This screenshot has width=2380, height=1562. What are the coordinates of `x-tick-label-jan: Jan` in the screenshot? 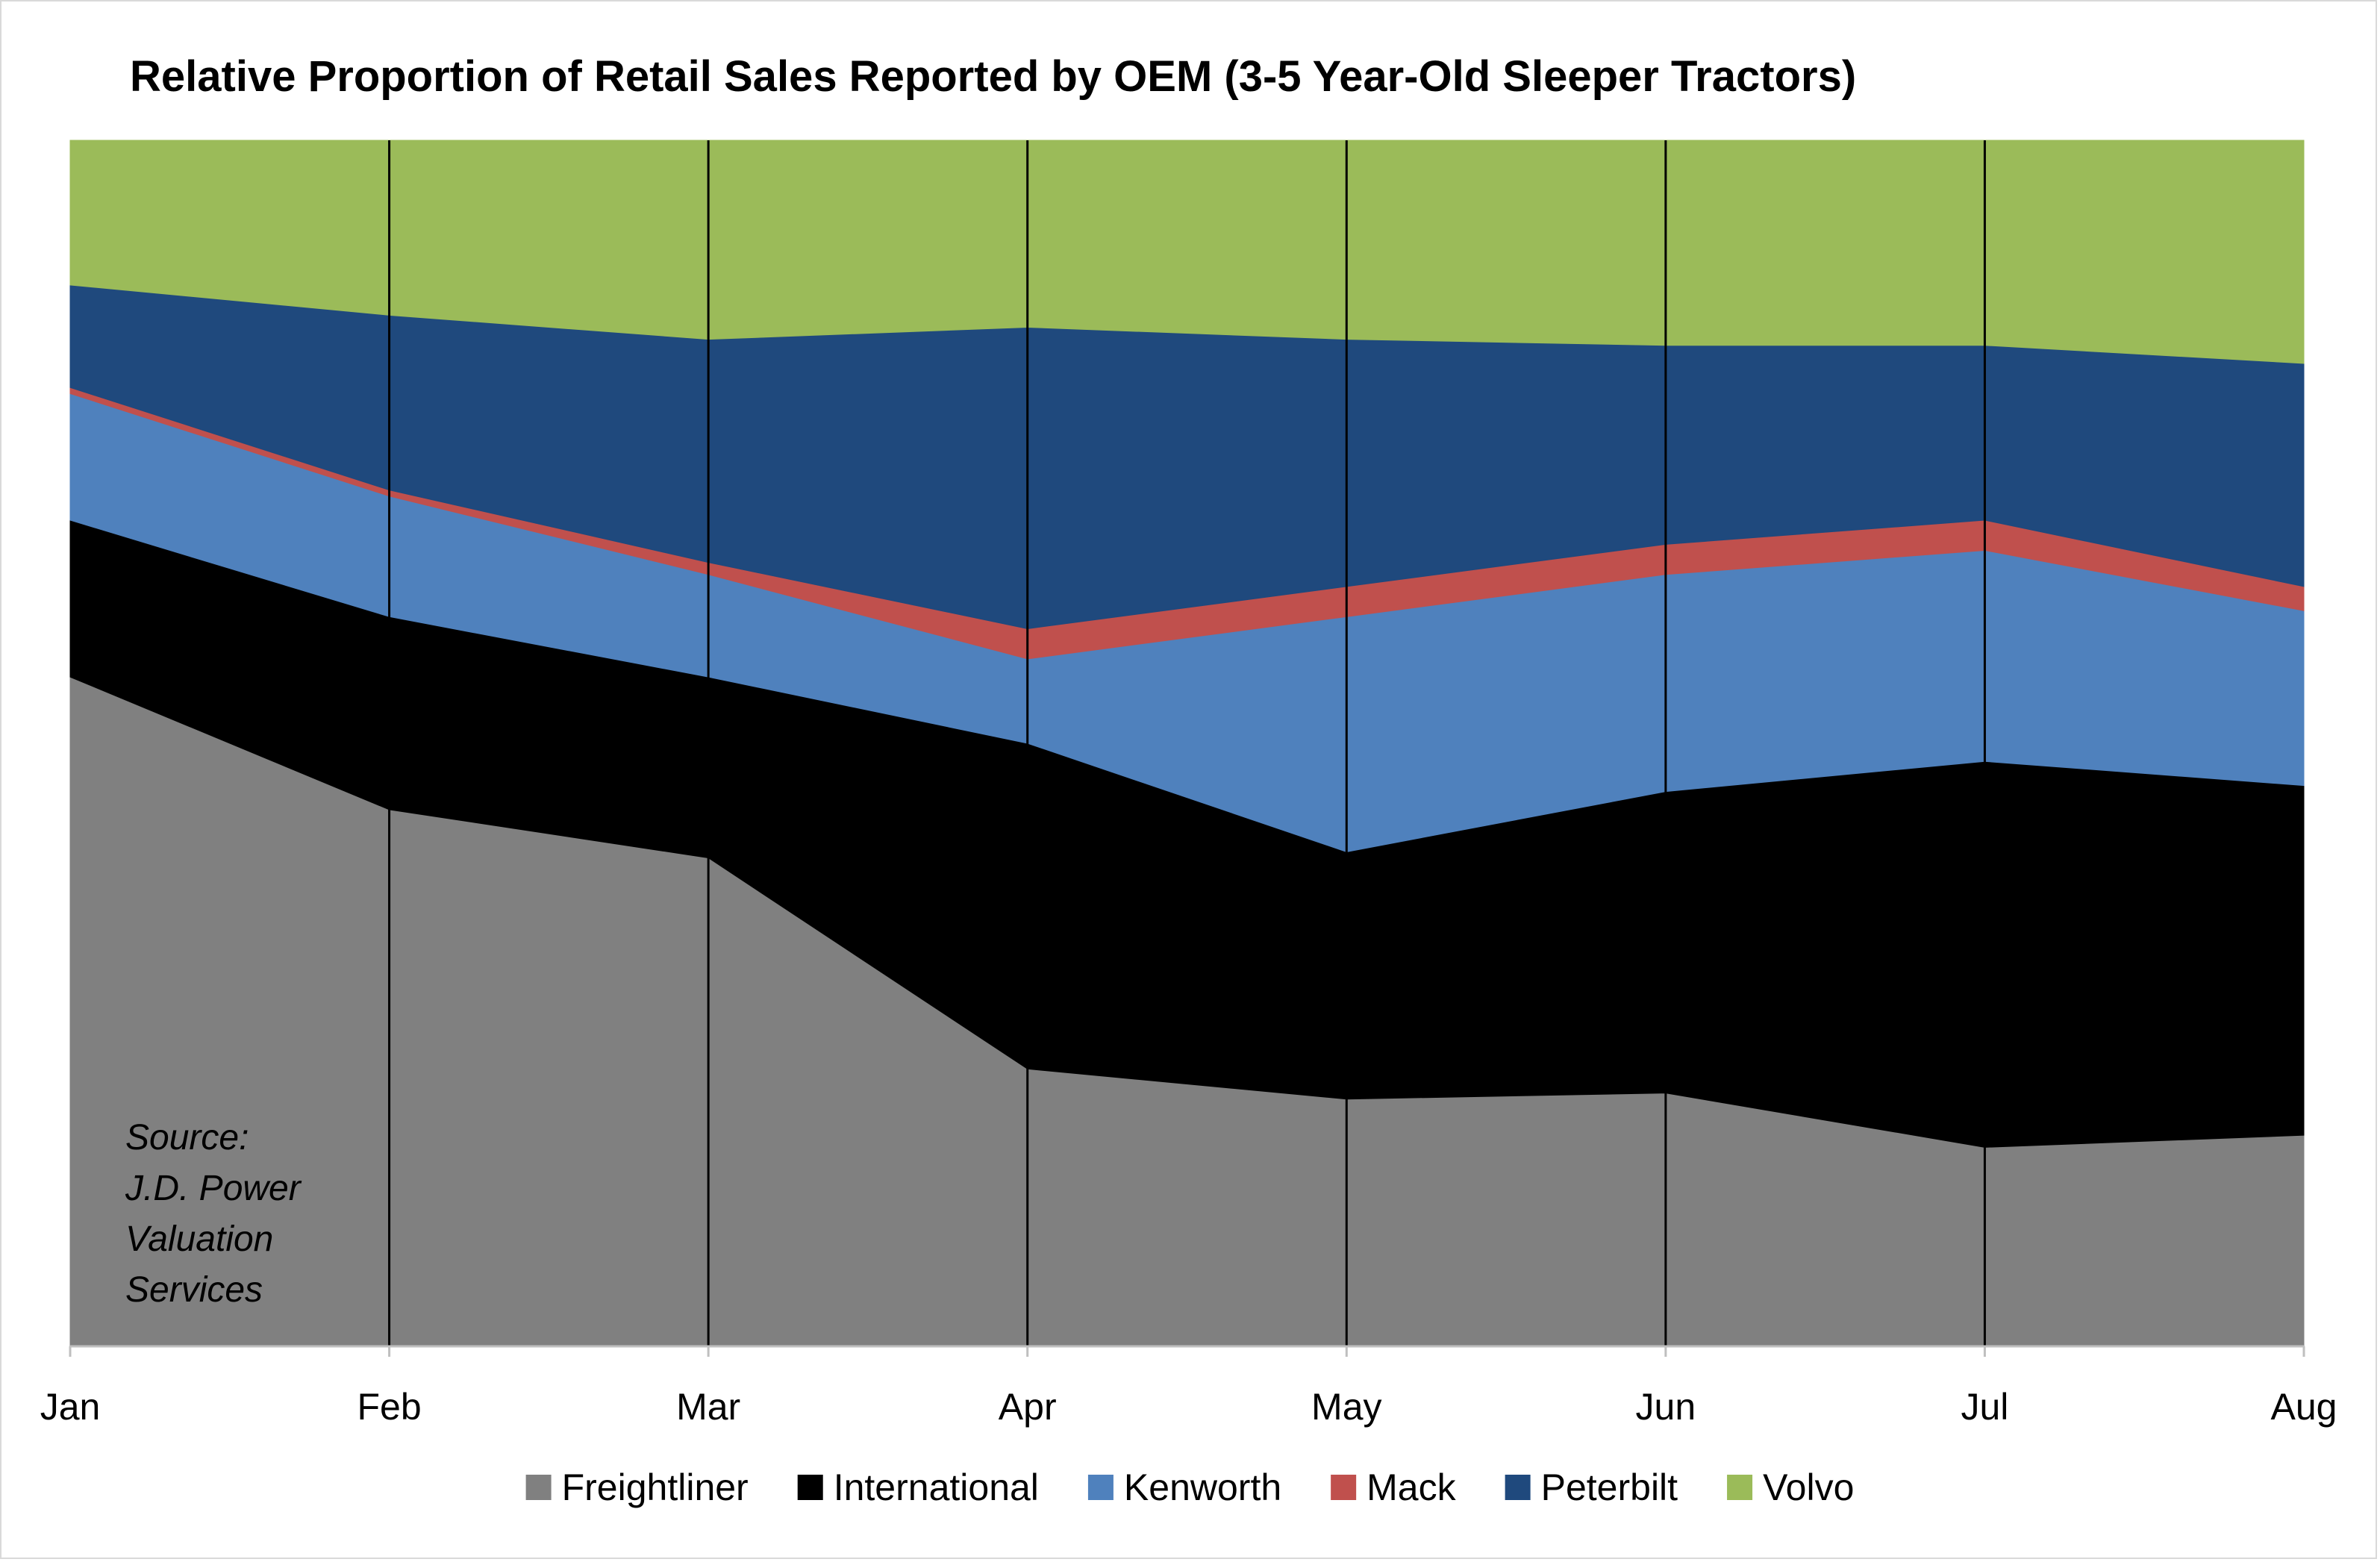 It's located at (70, 1407).